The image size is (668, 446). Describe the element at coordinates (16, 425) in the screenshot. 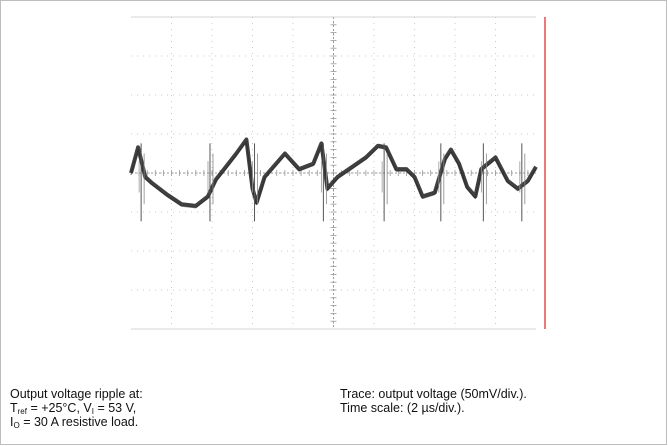

I see `caption-i-sub: O` at that location.